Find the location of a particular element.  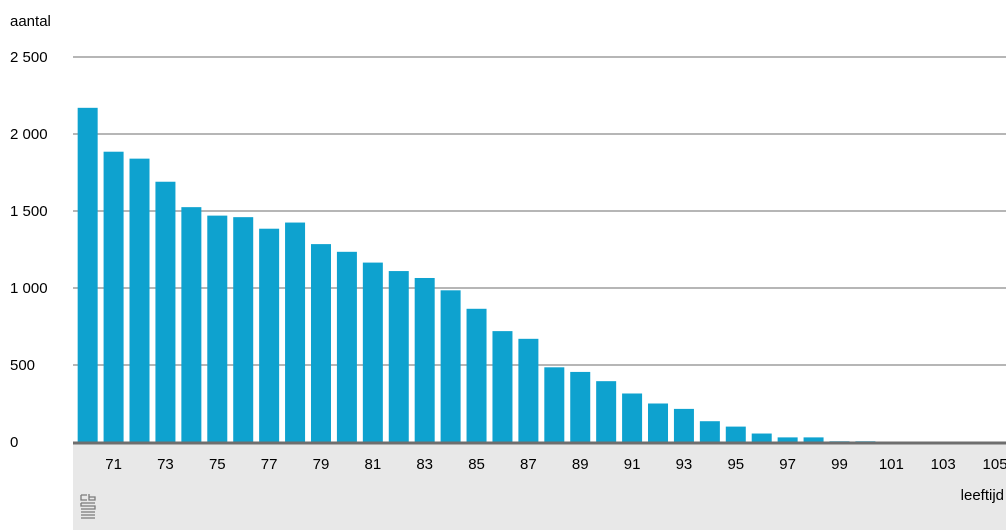

y-tick-label: 0 is located at coordinates (14, 442).